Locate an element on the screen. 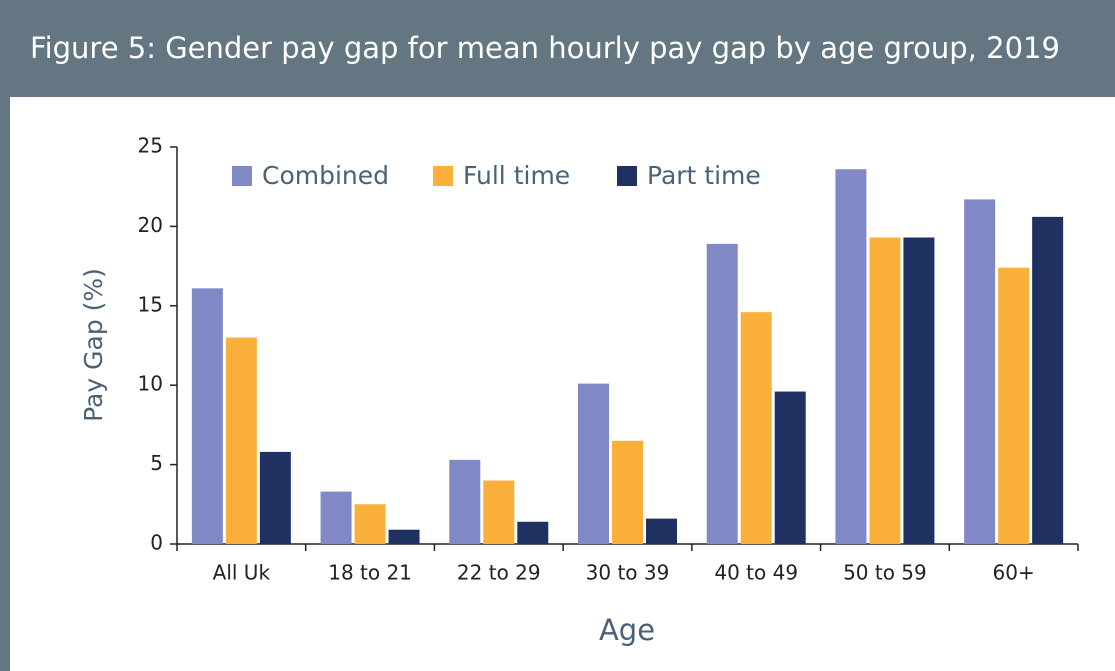 Image resolution: width=1115 pixels, height=671 pixels. legend-label: Combined is located at coordinates (325, 175).